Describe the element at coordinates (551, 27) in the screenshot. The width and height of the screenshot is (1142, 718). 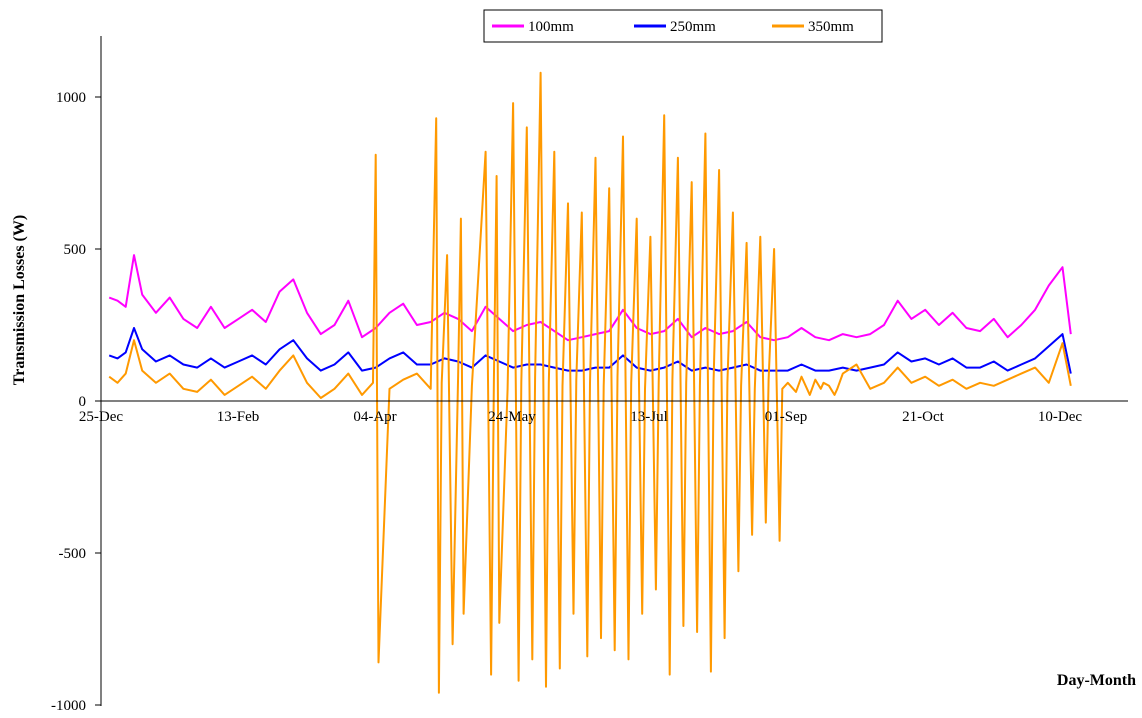
I see `legend-label: 100mm` at that location.